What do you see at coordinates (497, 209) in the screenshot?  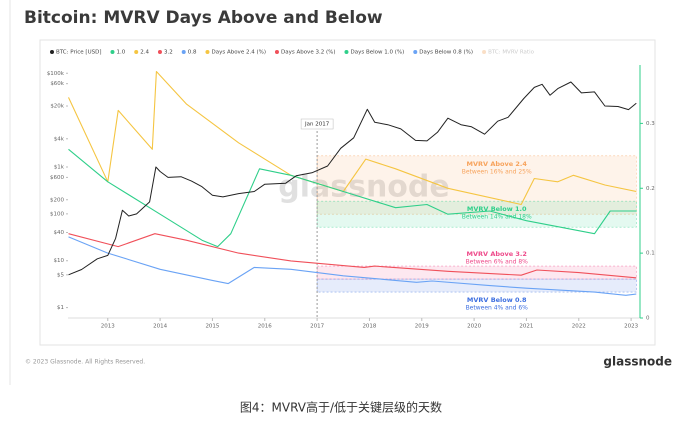 I see `band-title: MVRV Below 1.0` at bounding box center [497, 209].